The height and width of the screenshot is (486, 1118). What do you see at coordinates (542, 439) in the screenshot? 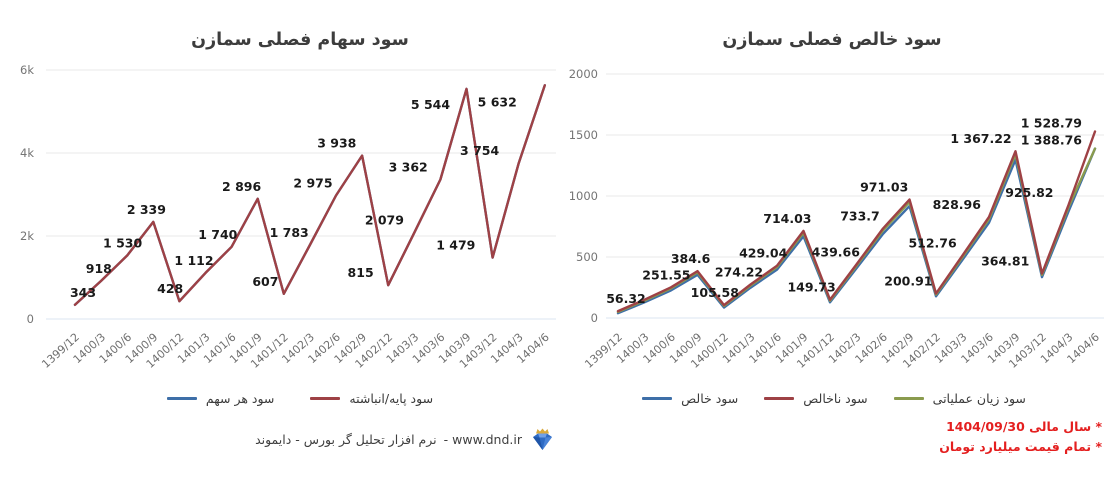
I see `diamond-logo-icon` at bounding box center [542, 439].